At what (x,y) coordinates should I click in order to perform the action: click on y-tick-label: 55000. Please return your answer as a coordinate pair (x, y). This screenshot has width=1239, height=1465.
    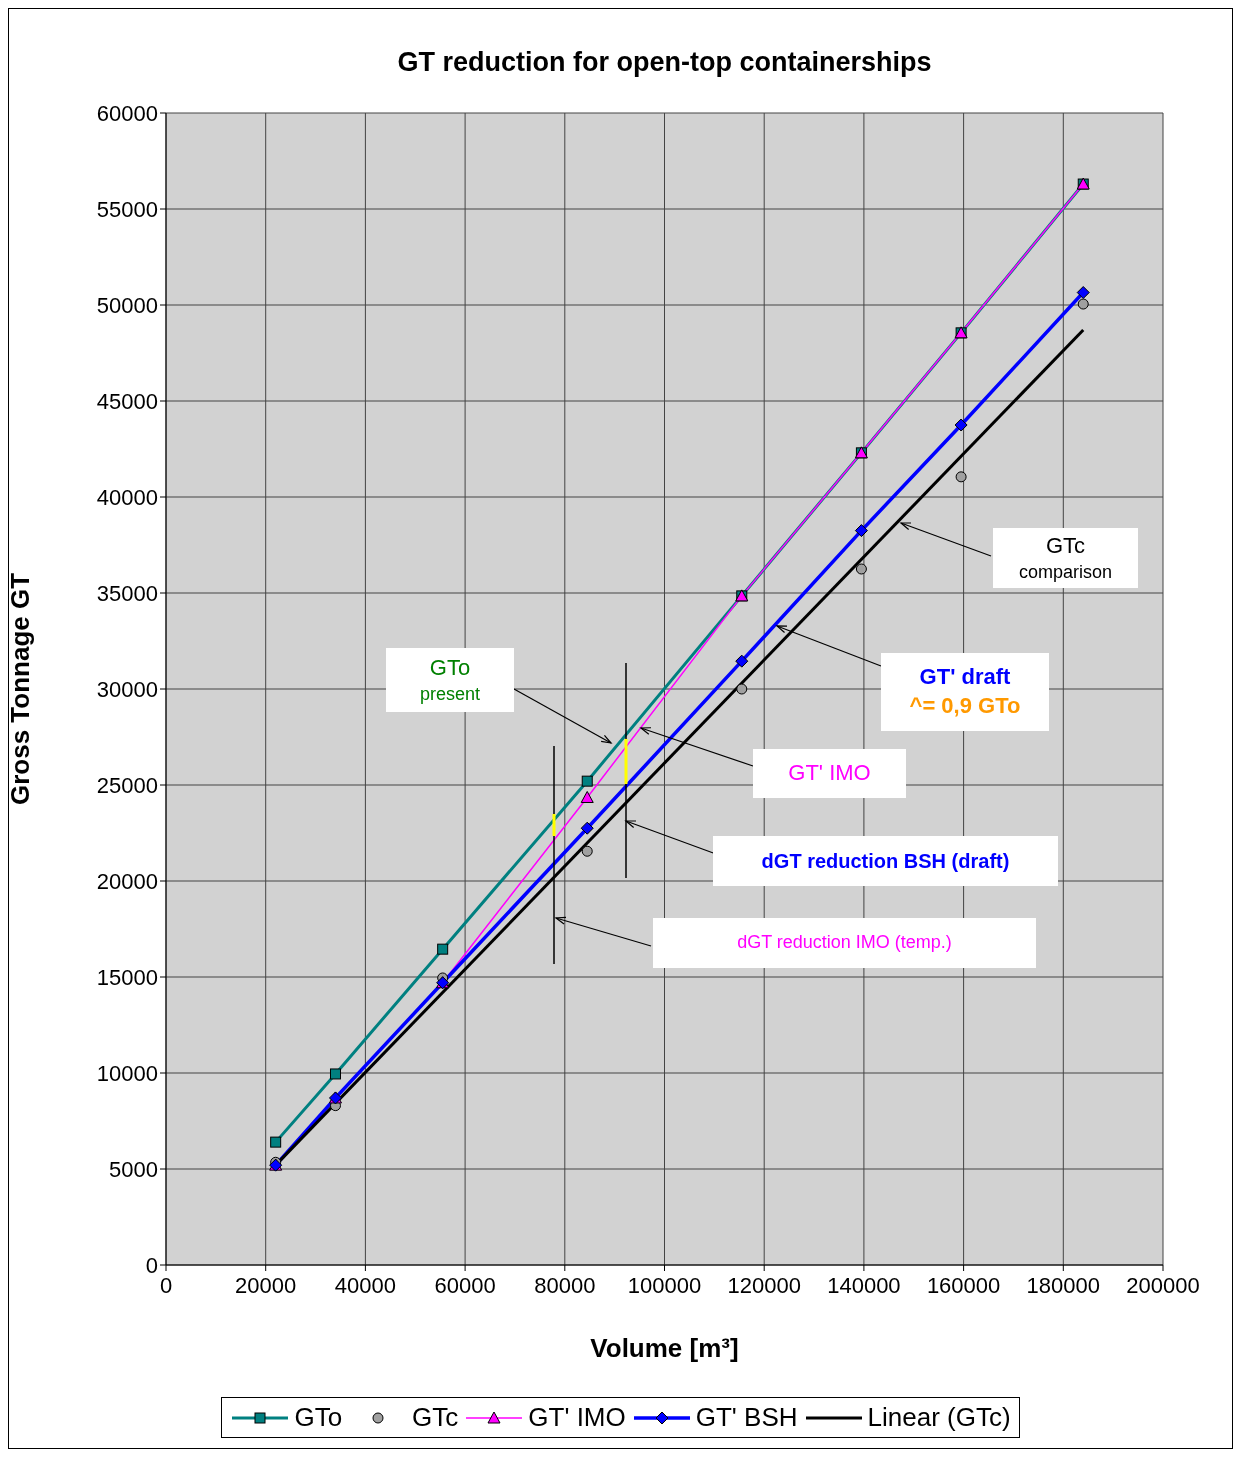
    Looking at the image, I should click on (127, 209).